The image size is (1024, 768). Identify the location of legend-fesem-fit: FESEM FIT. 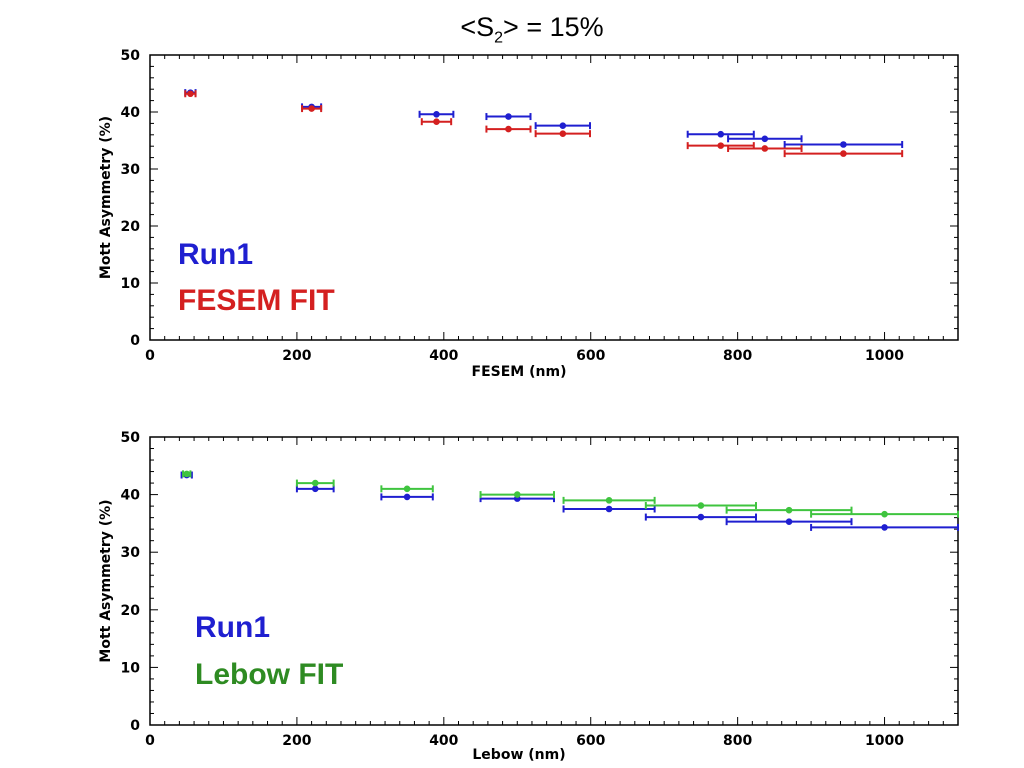
(256, 300).